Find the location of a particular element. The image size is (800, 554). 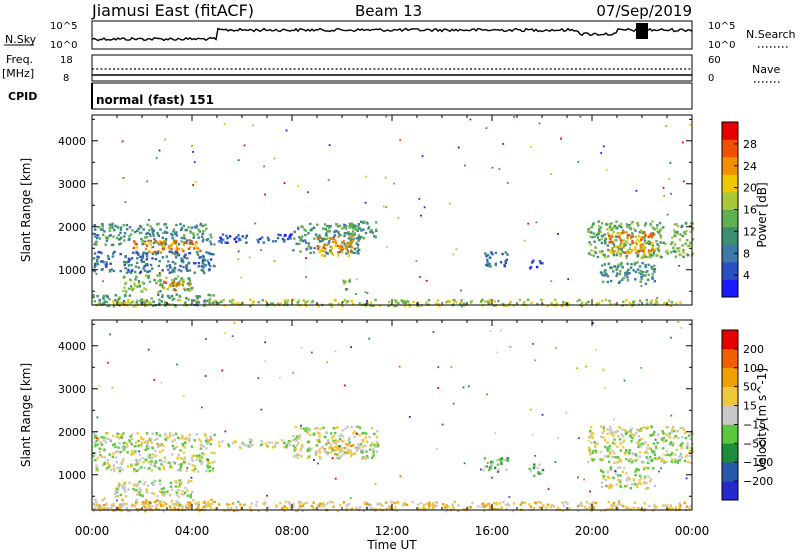

power-colorbar-segment is located at coordinates (730, 166).